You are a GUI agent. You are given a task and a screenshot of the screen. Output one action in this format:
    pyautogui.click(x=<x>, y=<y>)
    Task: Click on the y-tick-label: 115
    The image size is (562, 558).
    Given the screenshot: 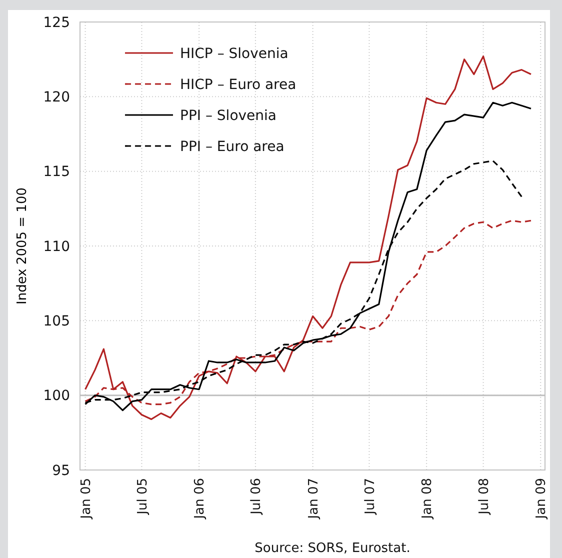 What is the action you would take?
    pyautogui.click(x=56, y=172)
    